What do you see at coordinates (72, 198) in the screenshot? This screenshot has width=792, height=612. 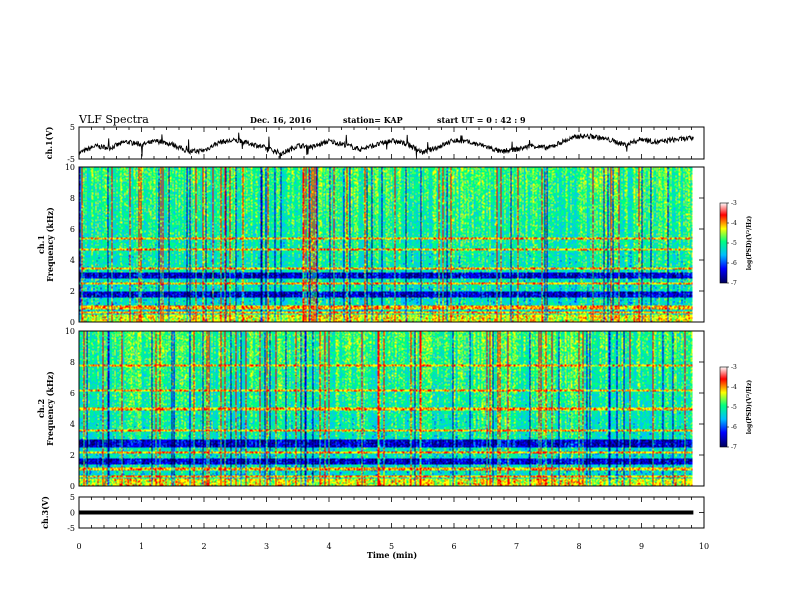 I see `ch1-spec-y-tick-label: 8` at bounding box center [72, 198].